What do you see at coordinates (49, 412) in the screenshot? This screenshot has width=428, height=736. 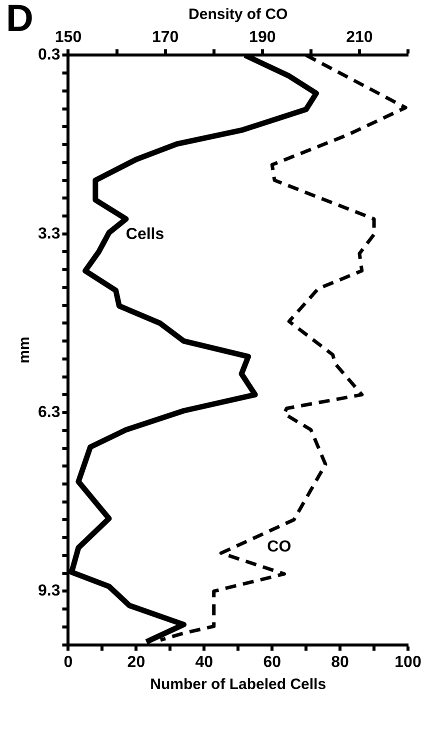 I see `y-tick-label: 6.3` at bounding box center [49, 412].